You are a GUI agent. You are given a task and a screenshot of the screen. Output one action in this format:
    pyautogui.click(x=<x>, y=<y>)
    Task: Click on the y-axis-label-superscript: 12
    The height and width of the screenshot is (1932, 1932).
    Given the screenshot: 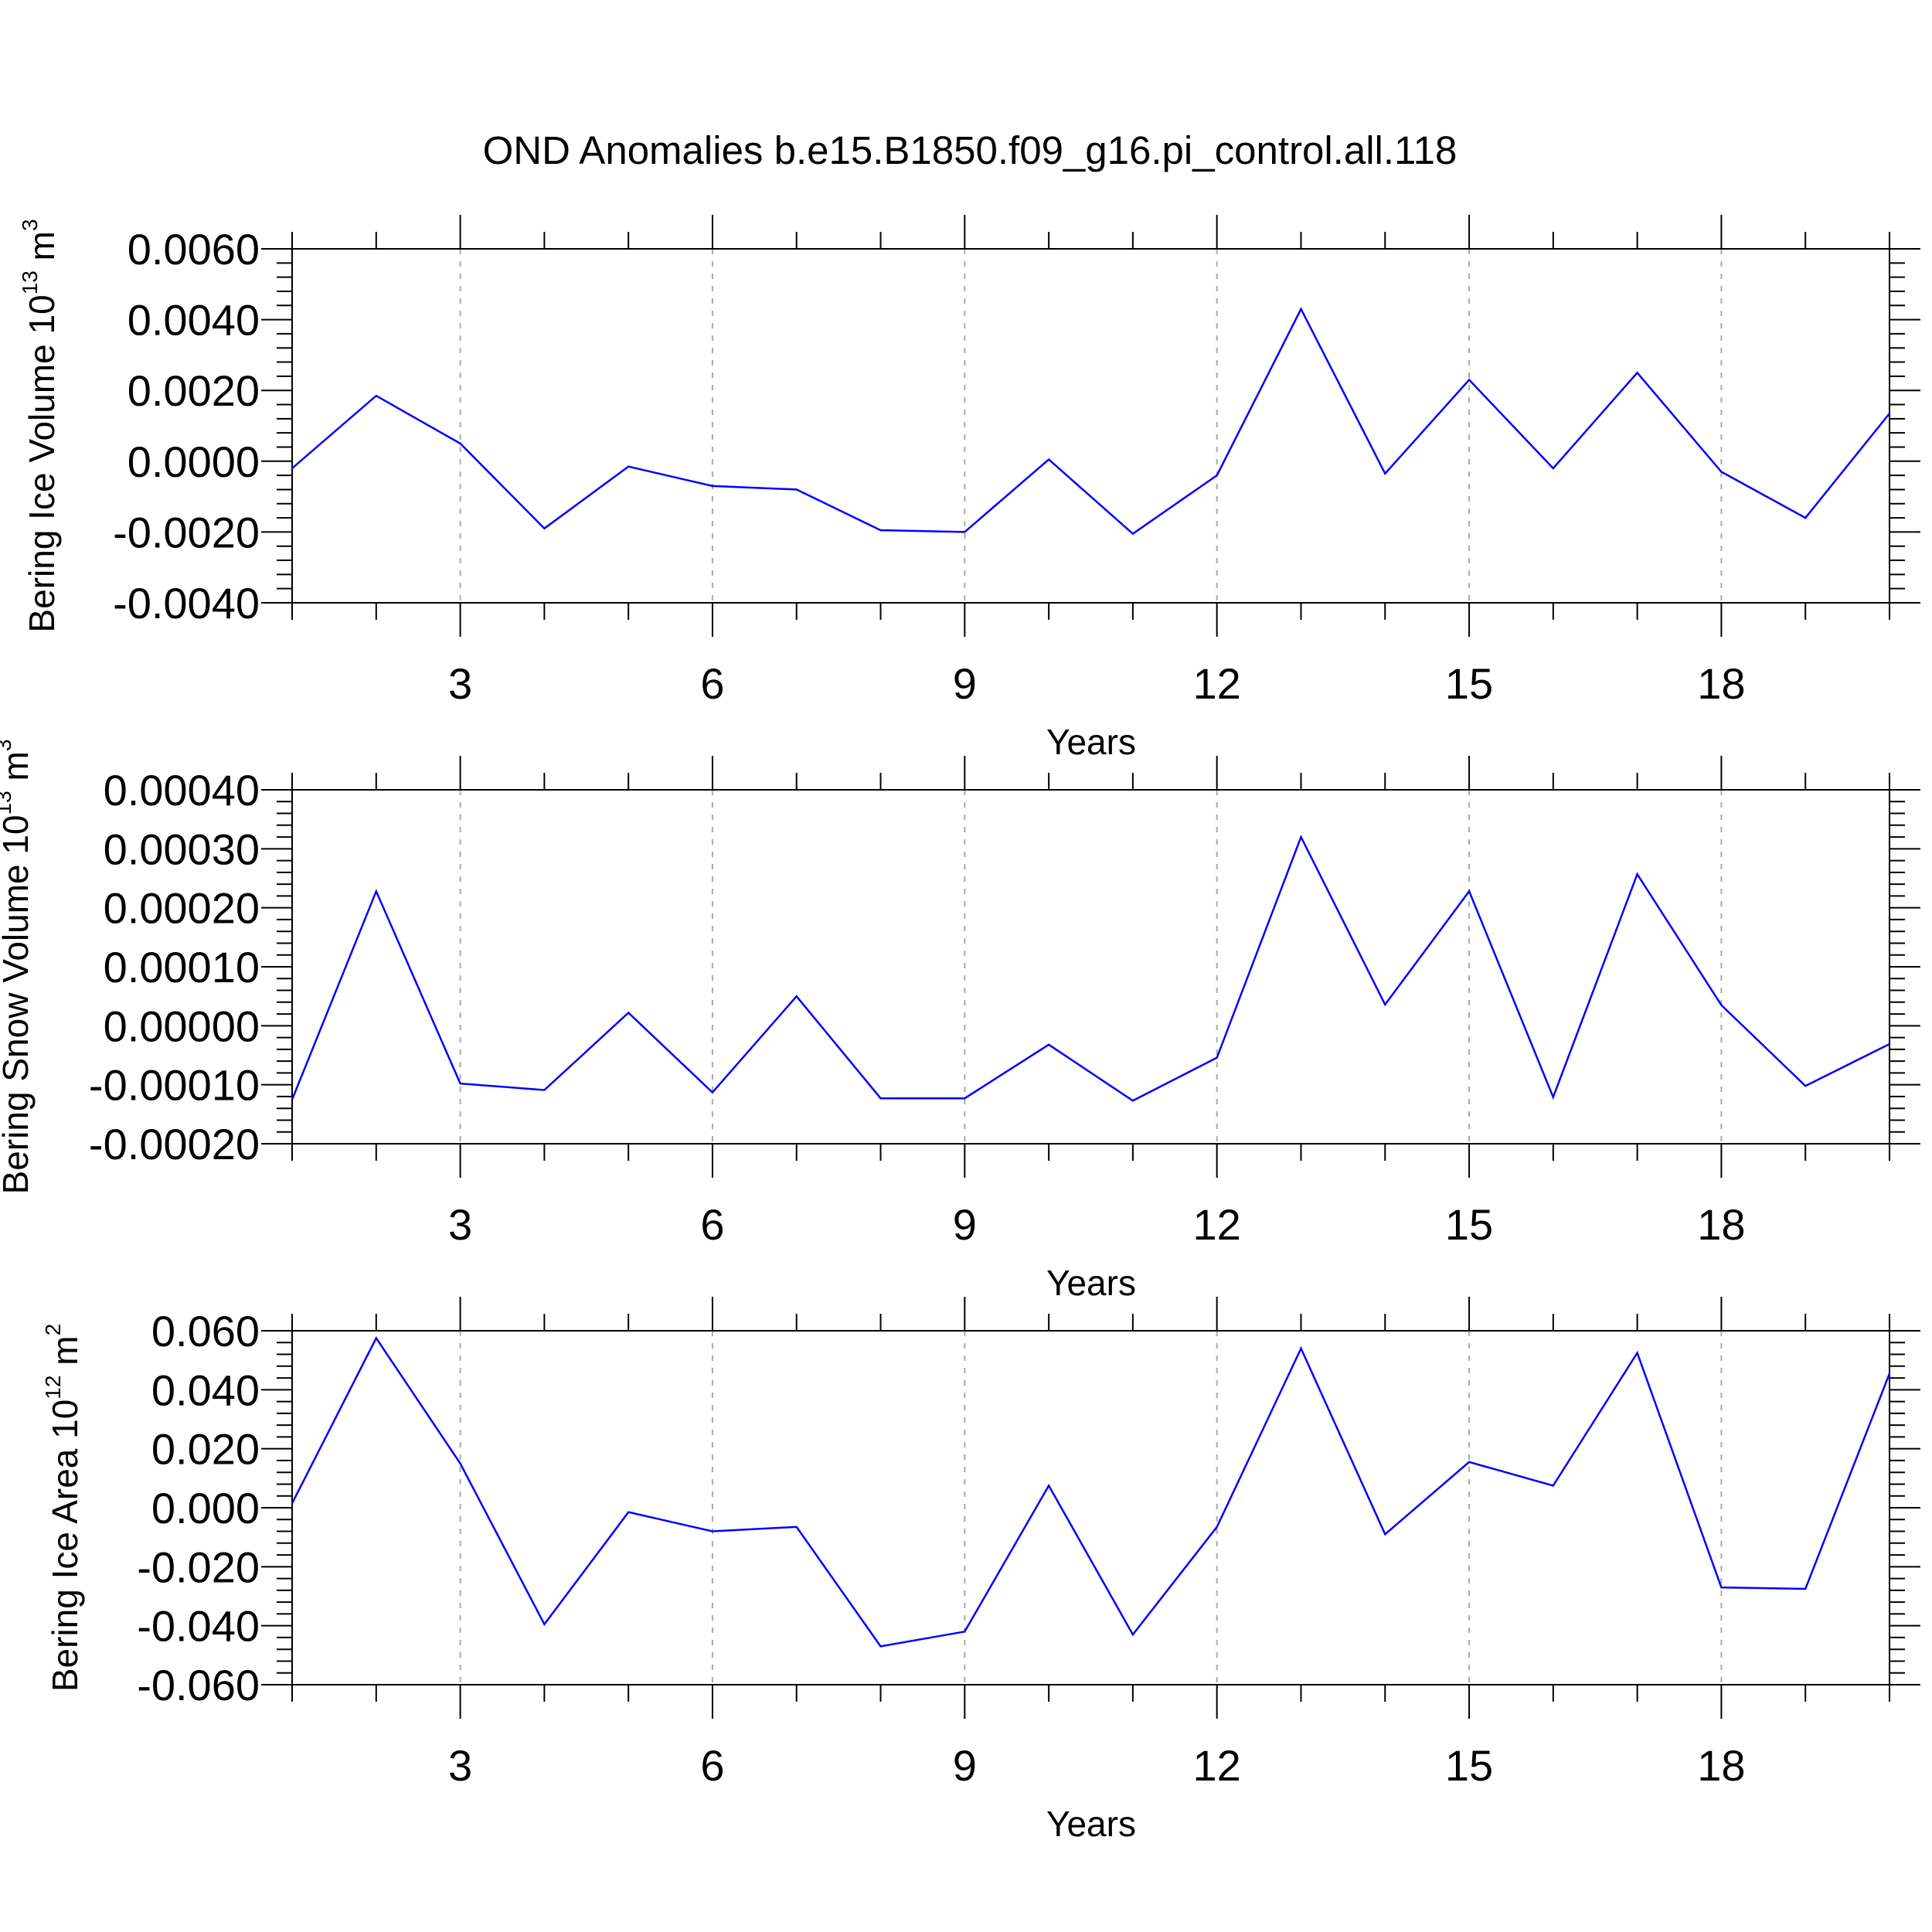 What is the action you would take?
    pyautogui.click(x=53, y=1388)
    